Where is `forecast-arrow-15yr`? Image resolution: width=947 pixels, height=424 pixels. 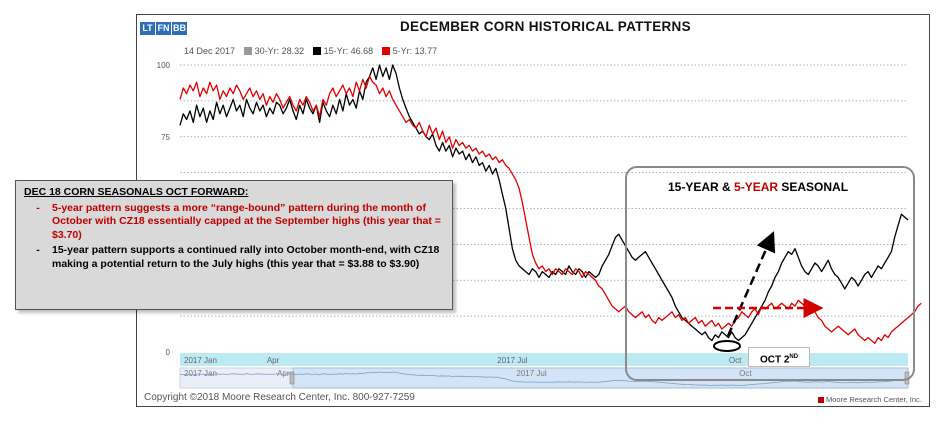
forecast-arrow-15yr is located at coordinates (751, 284).